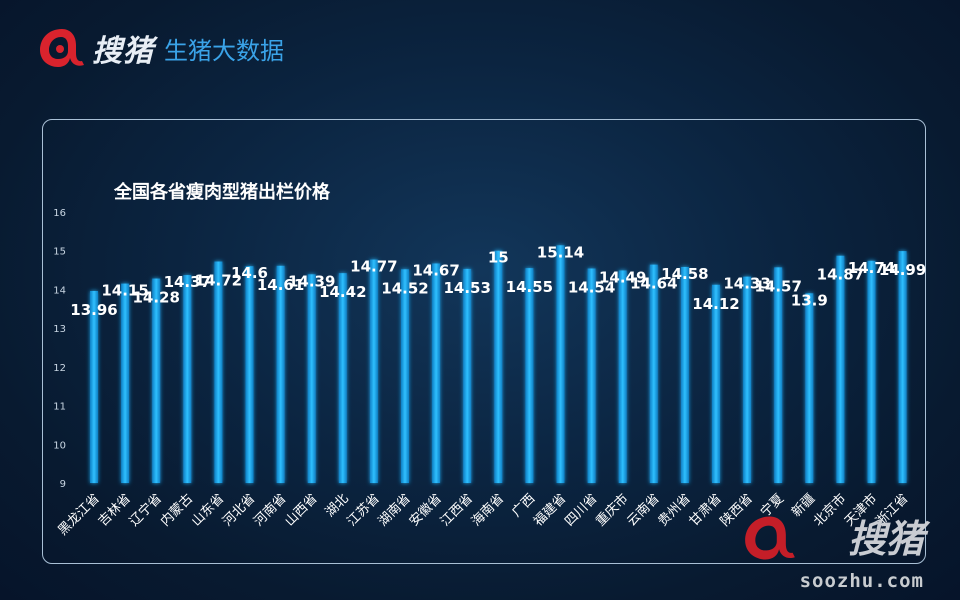 This screenshot has height=600, width=960. Describe the element at coordinates (363, 510) in the screenshot. I see `x-tick-label: 江苏省` at that location.